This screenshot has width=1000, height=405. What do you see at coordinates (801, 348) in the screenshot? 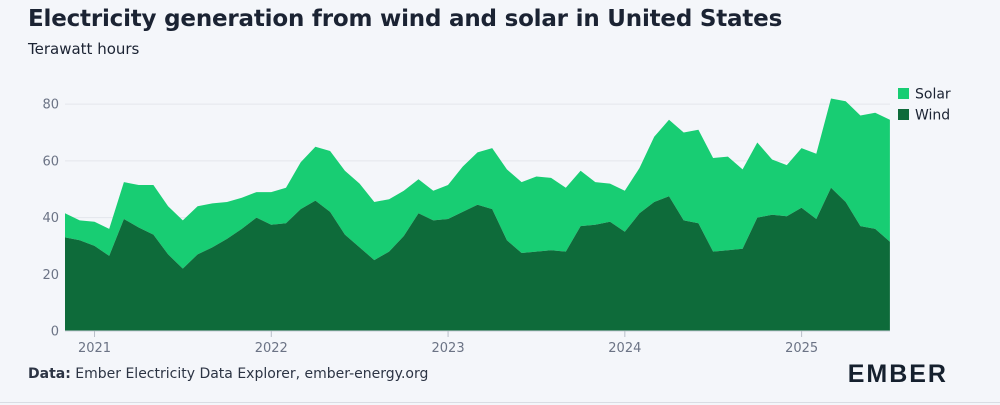
I see `x-tick-label: 2025` at bounding box center [801, 348].